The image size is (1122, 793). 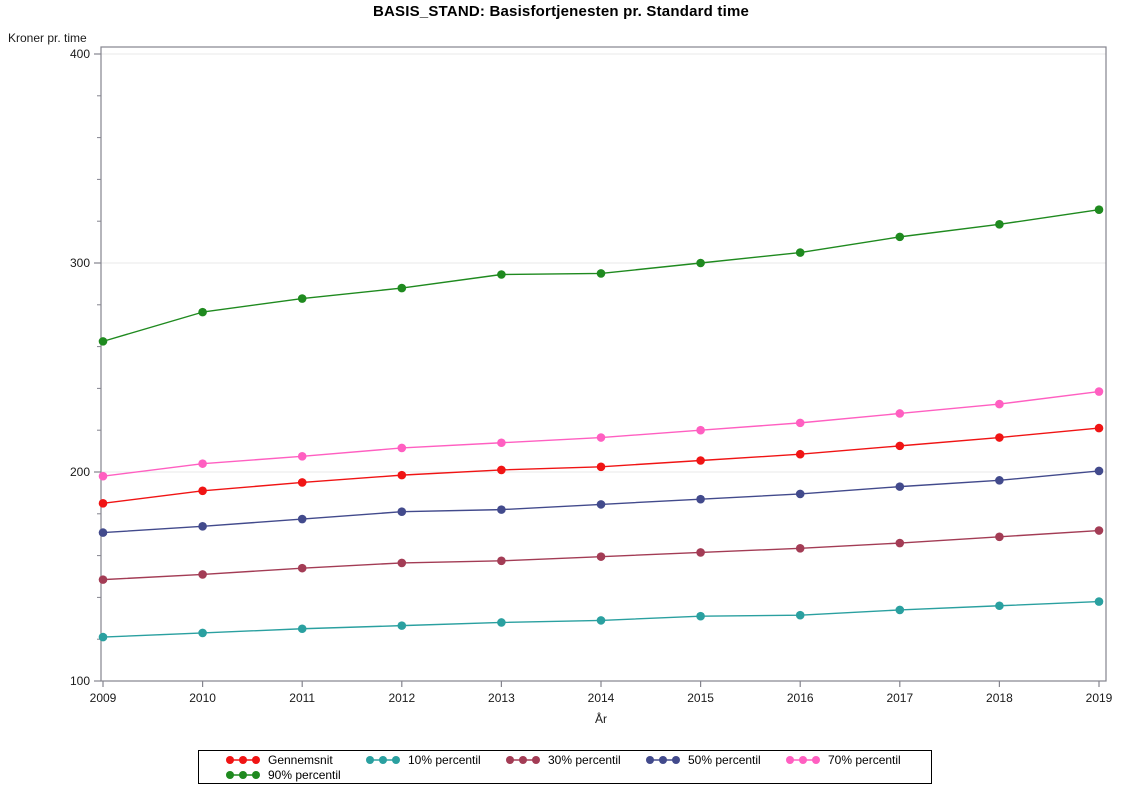 What do you see at coordinates (80, 472) in the screenshot?
I see `y-tick-label: 200` at bounding box center [80, 472].